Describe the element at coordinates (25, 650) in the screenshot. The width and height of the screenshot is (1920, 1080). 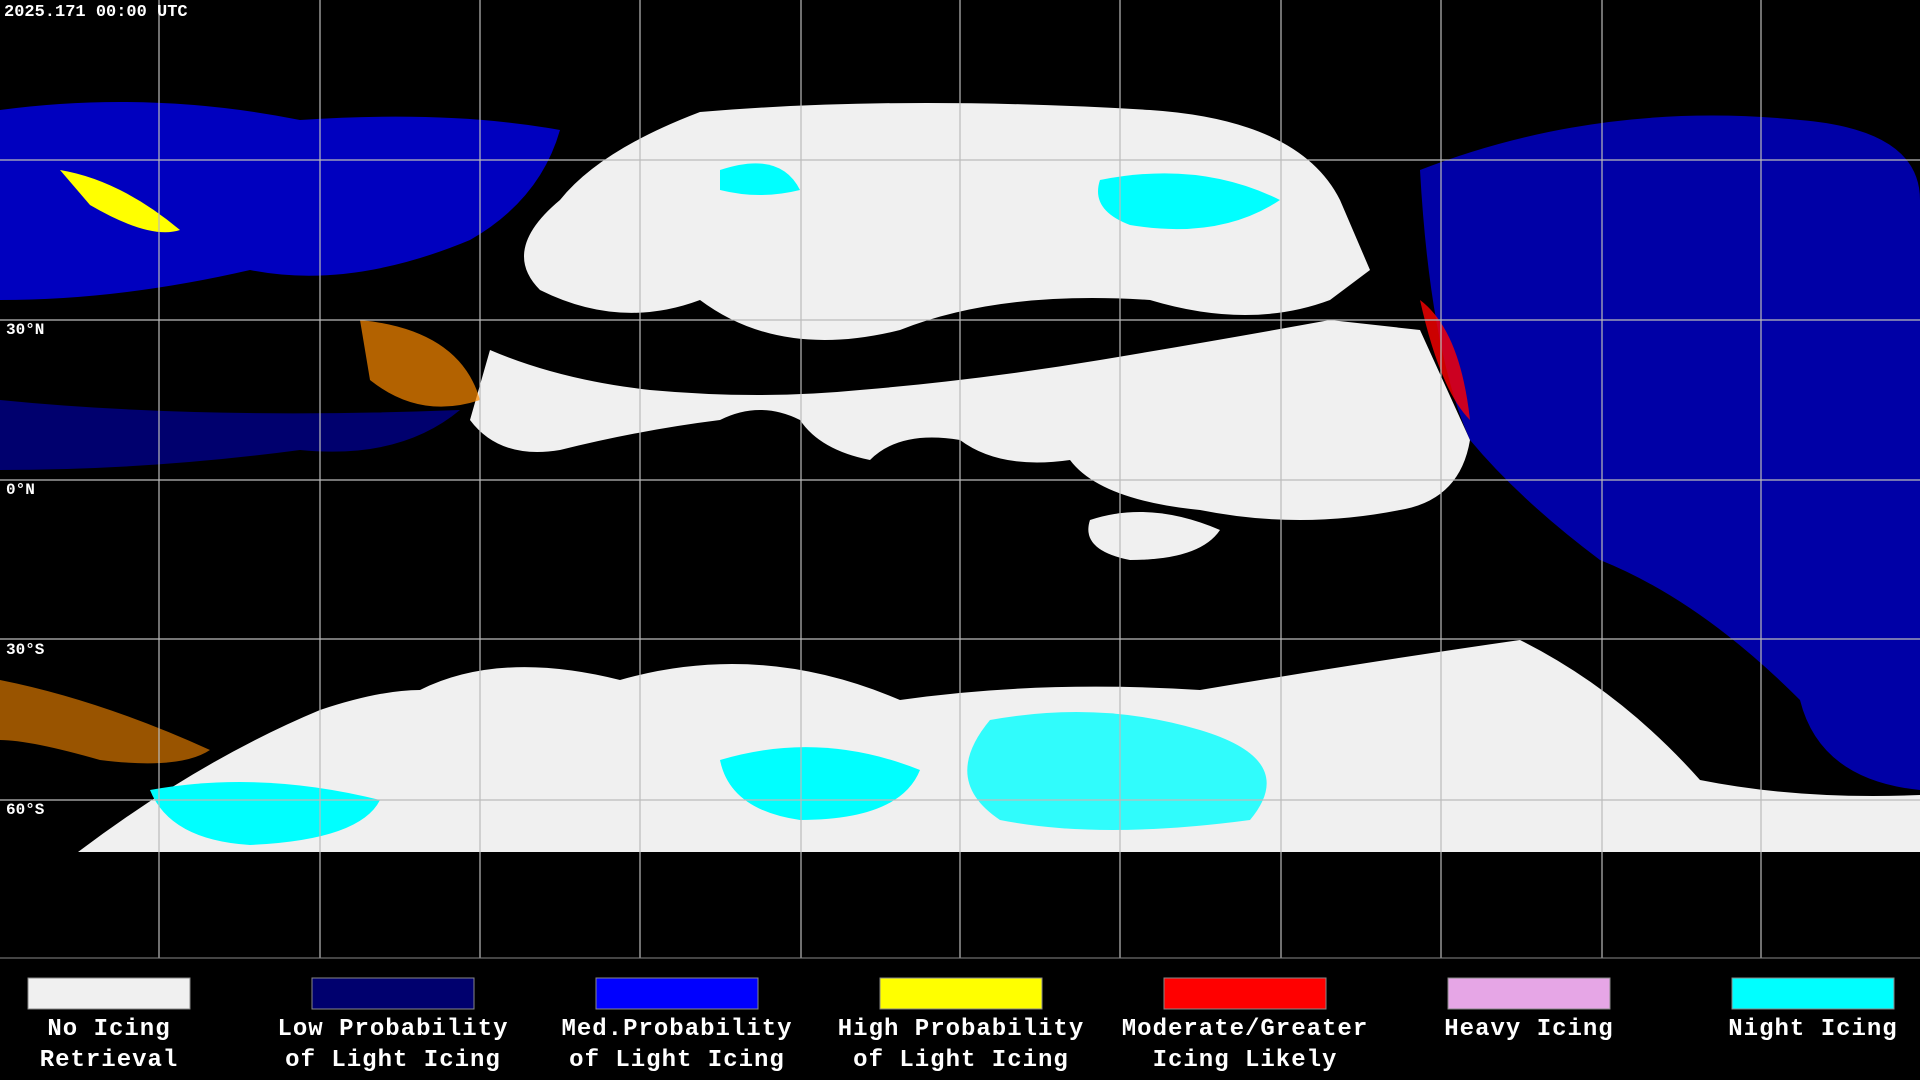
I see `latitude-label: 30°S` at that location.